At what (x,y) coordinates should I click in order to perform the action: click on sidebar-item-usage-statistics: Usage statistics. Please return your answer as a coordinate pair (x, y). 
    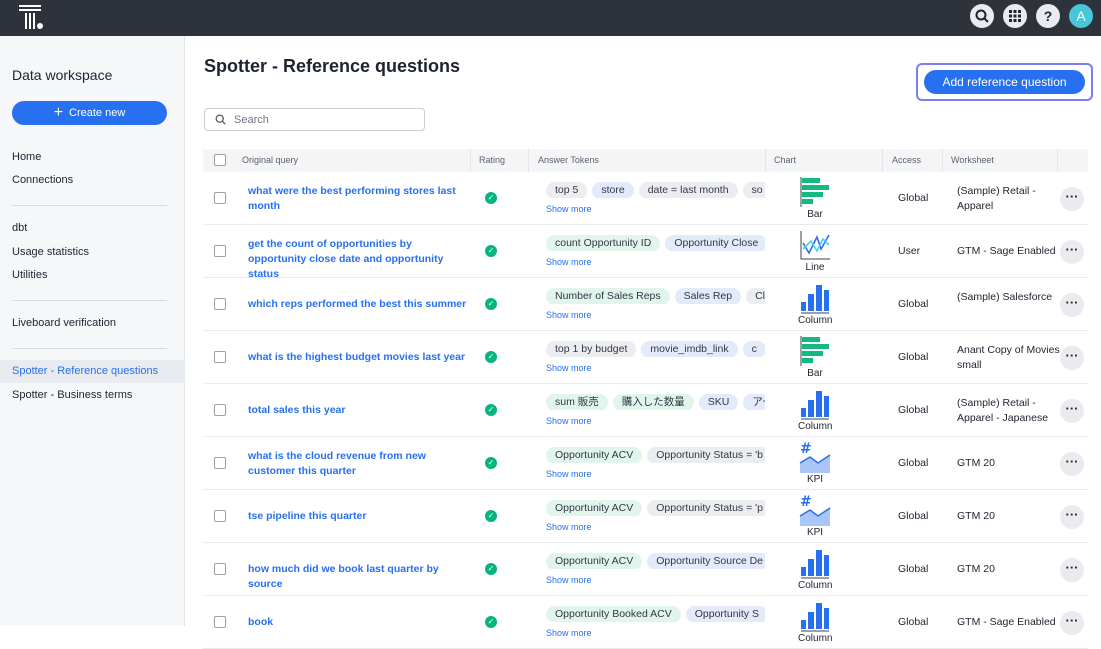
    Looking at the image, I should click on (51, 252).